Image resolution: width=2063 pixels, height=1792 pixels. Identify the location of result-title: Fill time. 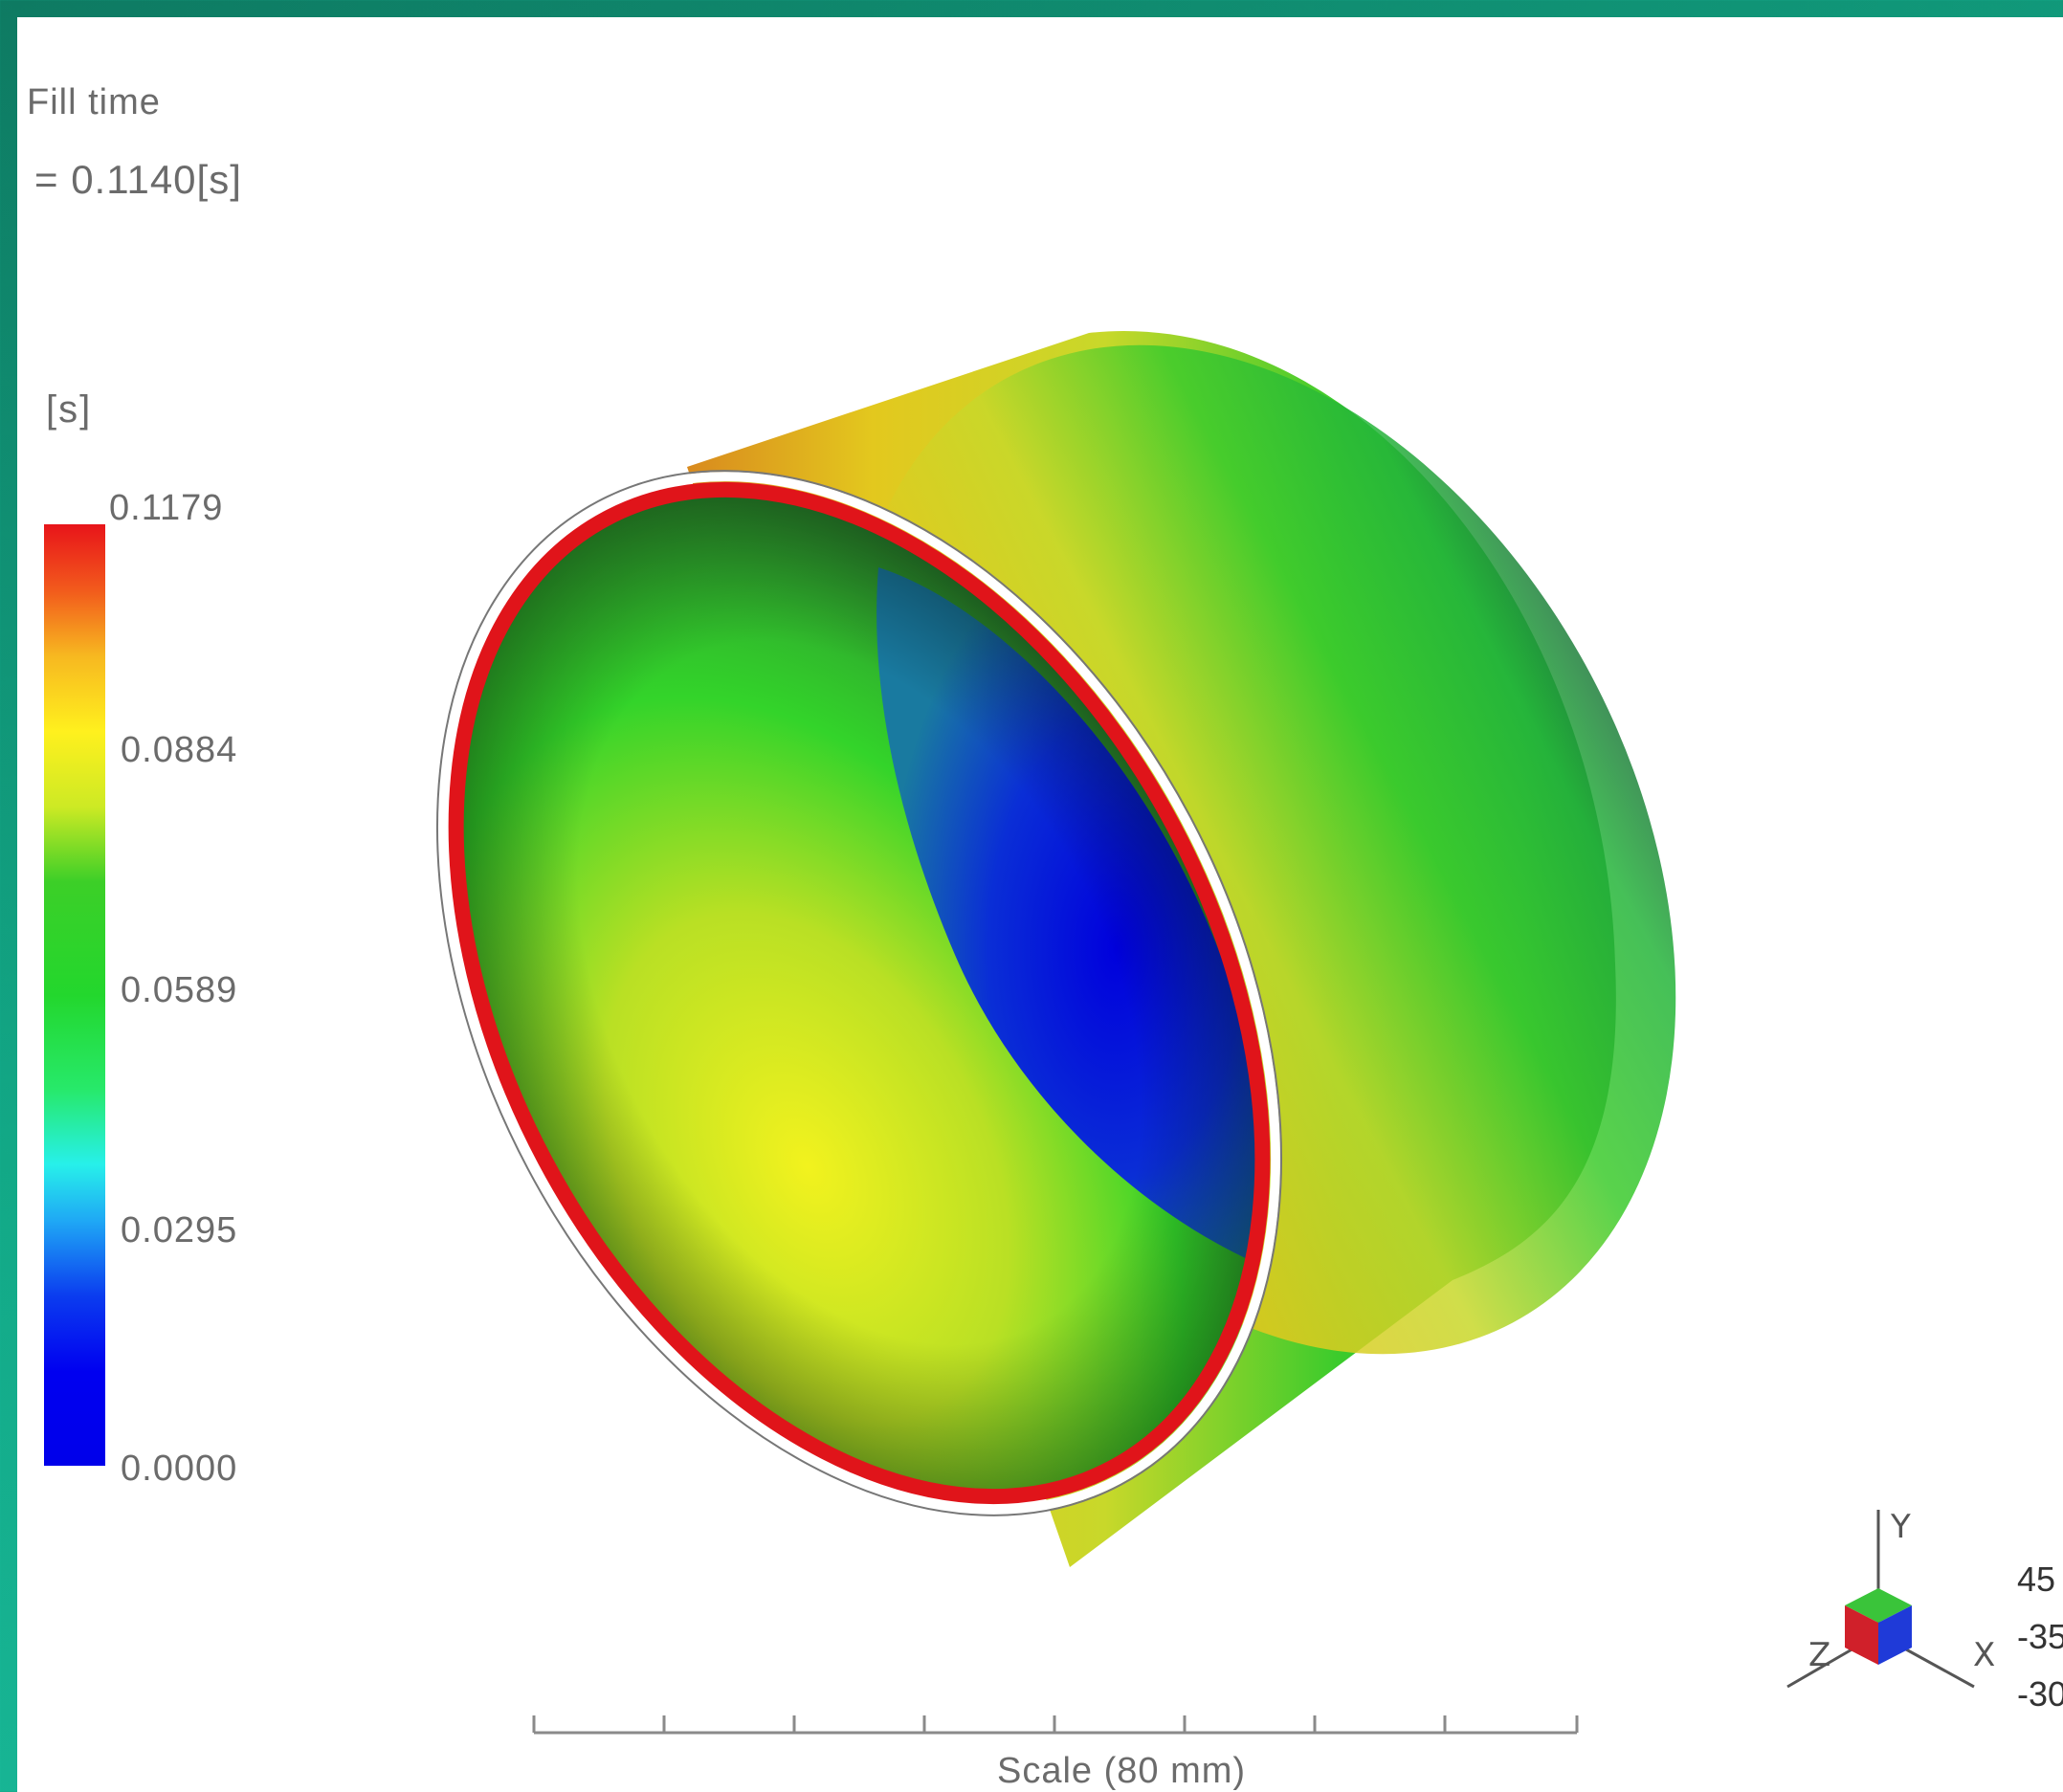
(94, 102).